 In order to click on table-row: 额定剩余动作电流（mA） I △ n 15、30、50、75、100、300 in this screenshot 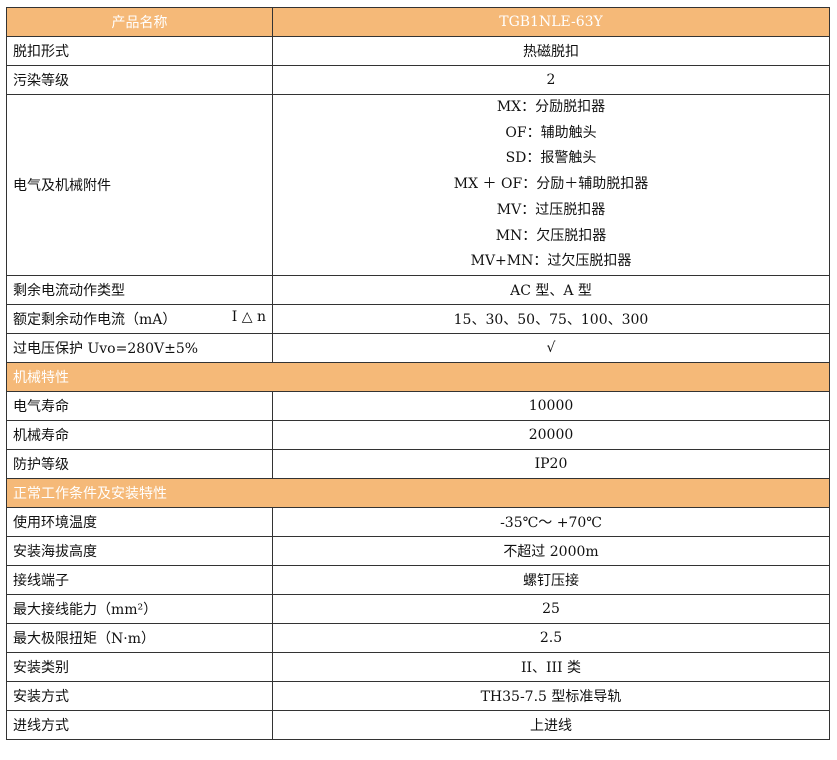, I will do `click(418, 318)`.